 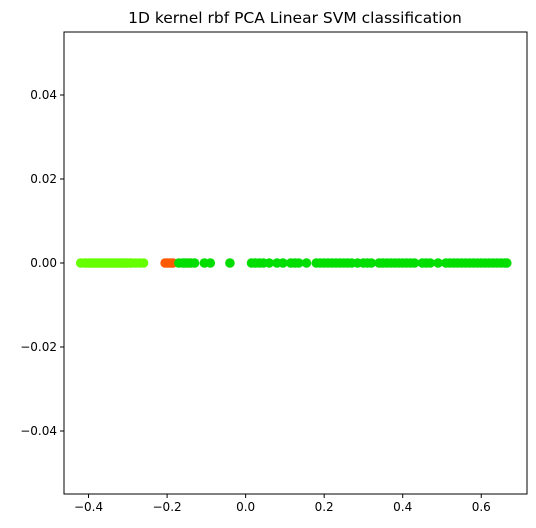 What do you see at coordinates (43, 179) in the screenshot?
I see `y-tick-label: 0.02` at bounding box center [43, 179].